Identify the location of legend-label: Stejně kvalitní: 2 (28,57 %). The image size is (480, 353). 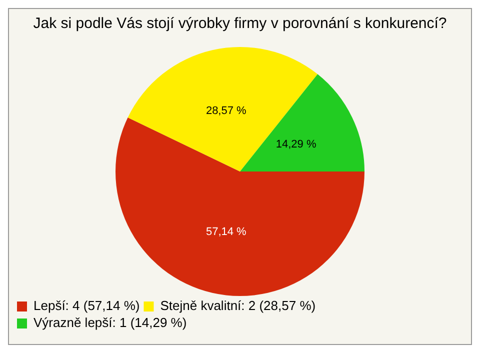
(238, 306).